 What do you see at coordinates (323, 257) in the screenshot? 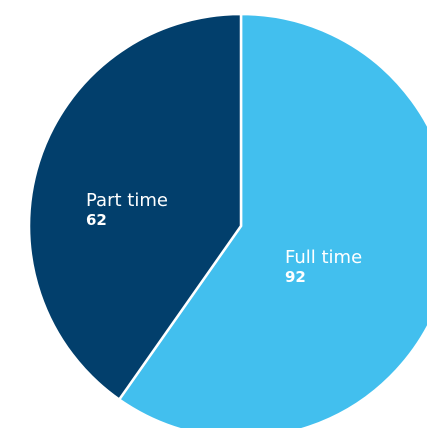
I see `label-full-time: Full time` at bounding box center [323, 257].